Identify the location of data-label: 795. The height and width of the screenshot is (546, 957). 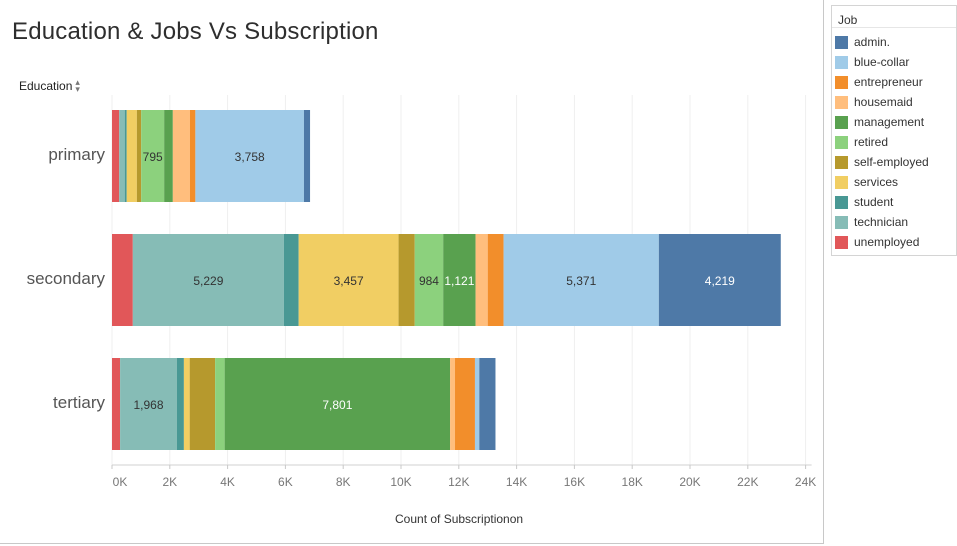
(153, 157).